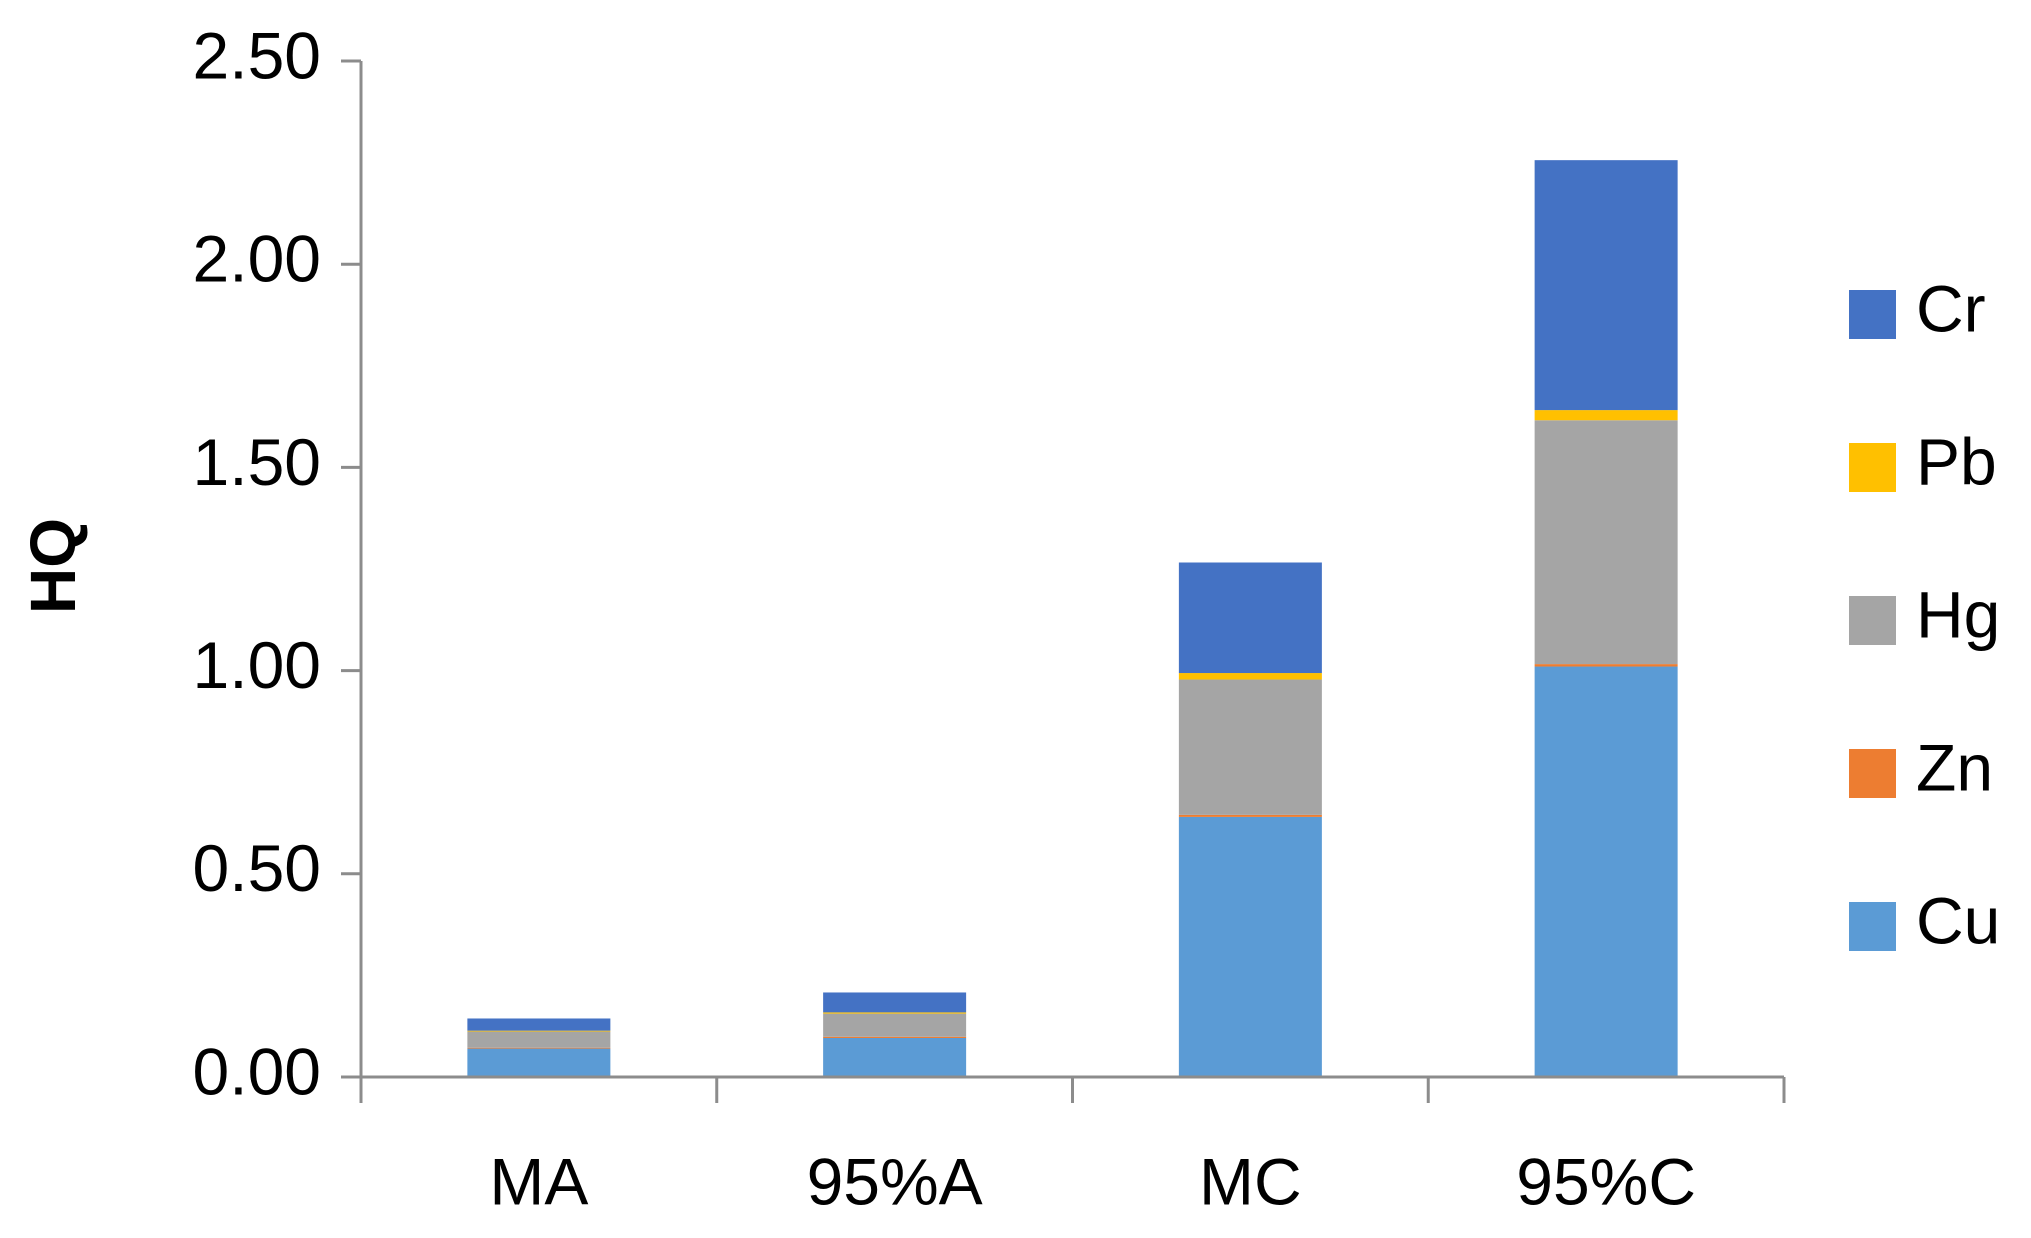 This screenshot has width=2031, height=1238. What do you see at coordinates (538, 1181) in the screenshot?
I see `x-tick-label: MA` at bounding box center [538, 1181].